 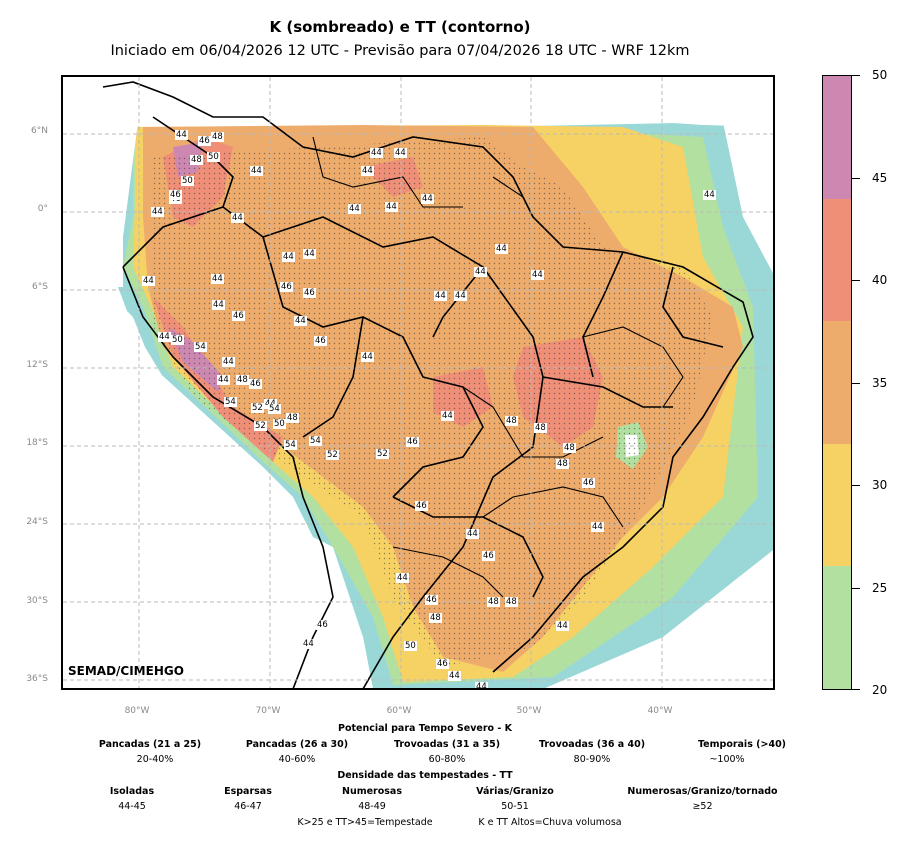 I want to click on tt-cat-4-name: Várias/Granizo, so click(x=515, y=791).